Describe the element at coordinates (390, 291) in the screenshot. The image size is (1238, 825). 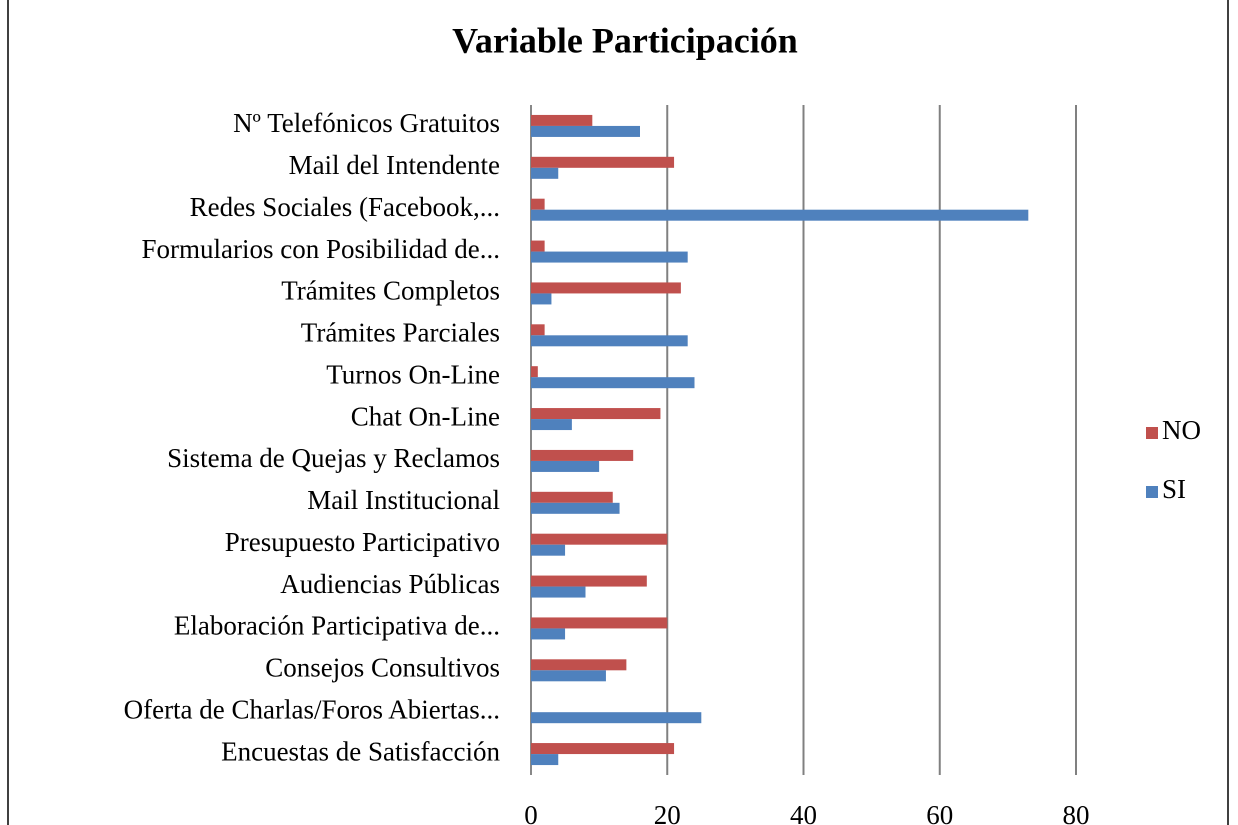
I see `y-tick-label: Trámites Completos` at that location.